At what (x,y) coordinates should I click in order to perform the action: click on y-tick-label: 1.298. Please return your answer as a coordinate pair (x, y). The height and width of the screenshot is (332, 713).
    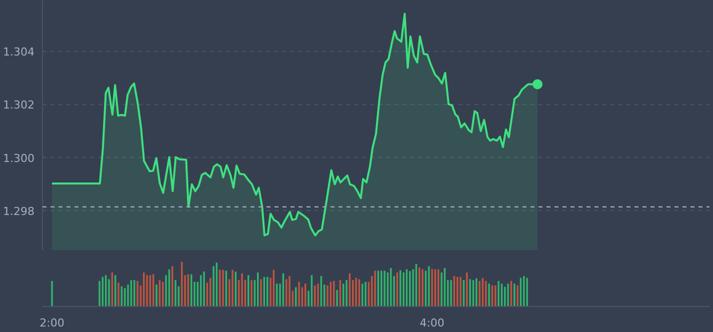
    Looking at the image, I should click on (19, 211).